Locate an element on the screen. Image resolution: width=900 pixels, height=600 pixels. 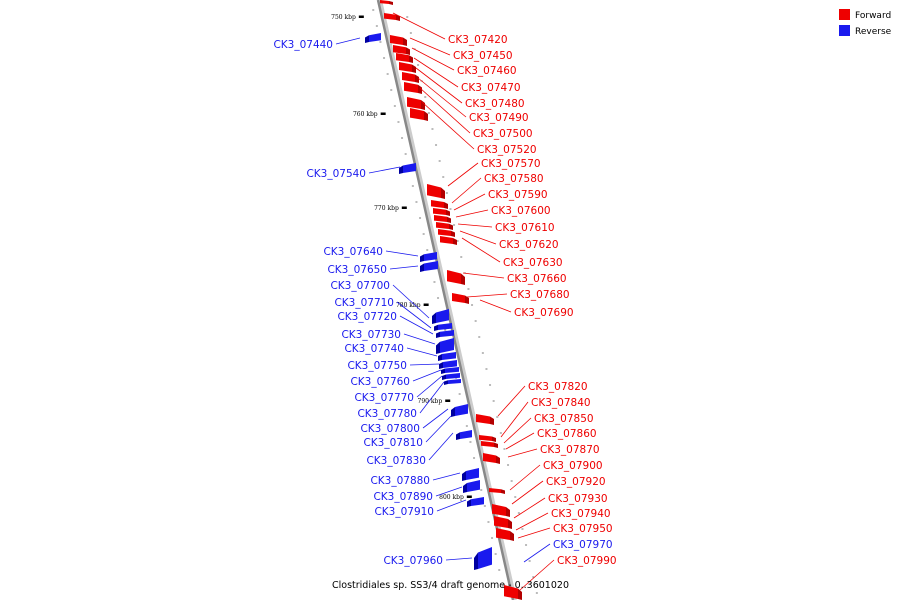
reverse-gene-label: CK3_07710 is located at coordinates (364, 303).